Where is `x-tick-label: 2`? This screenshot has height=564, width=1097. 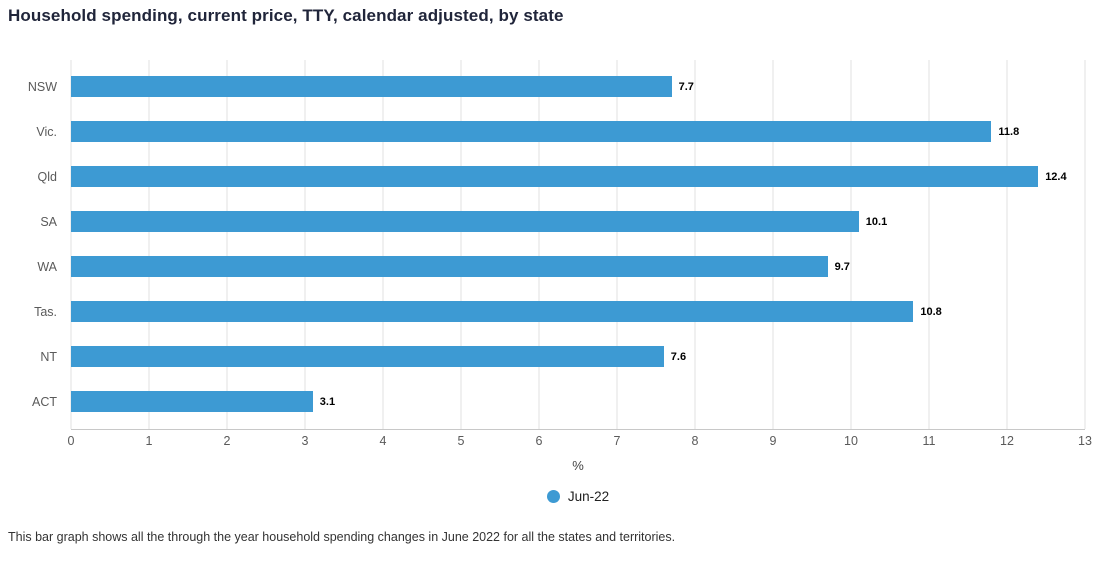
x-tick-label: 2 is located at coordinates (227, 441).